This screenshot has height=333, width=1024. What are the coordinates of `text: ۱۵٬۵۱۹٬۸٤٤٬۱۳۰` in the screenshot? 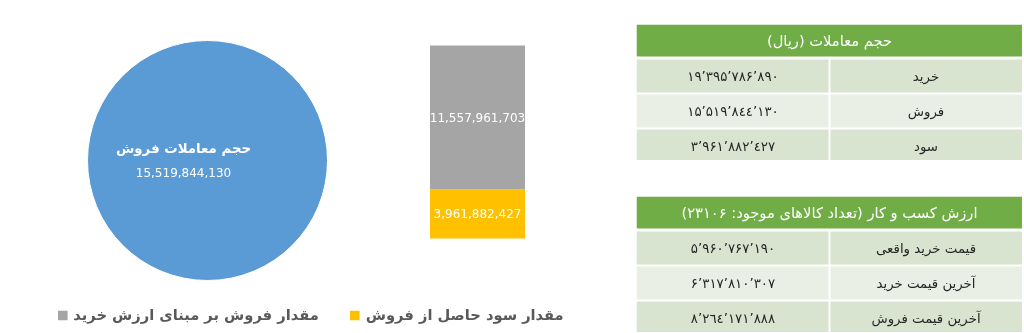 It's located at (733, 111).